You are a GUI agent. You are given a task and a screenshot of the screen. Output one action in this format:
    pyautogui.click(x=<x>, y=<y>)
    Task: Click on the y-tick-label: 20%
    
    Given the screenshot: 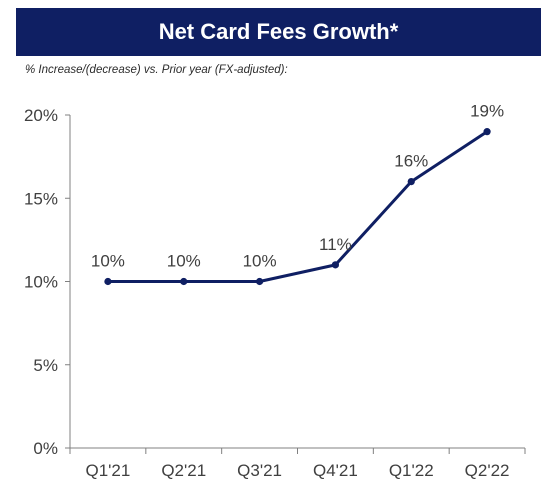 What is the action you would take?
    pyautogui.click(x=41, y=115)
    